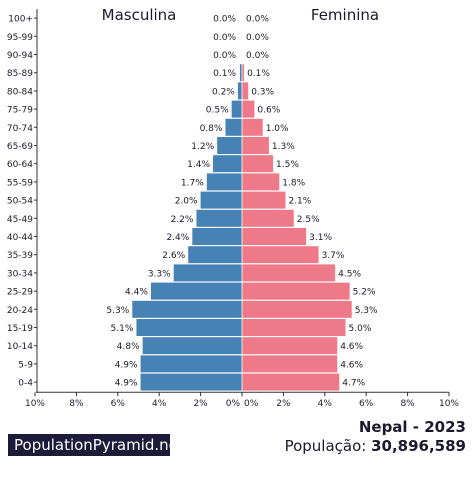  What do you see at coordinates (96, 445) in the screenshot?
I see `brand-logo: PopulationPyramid.net` at bounding box center [96, 445].